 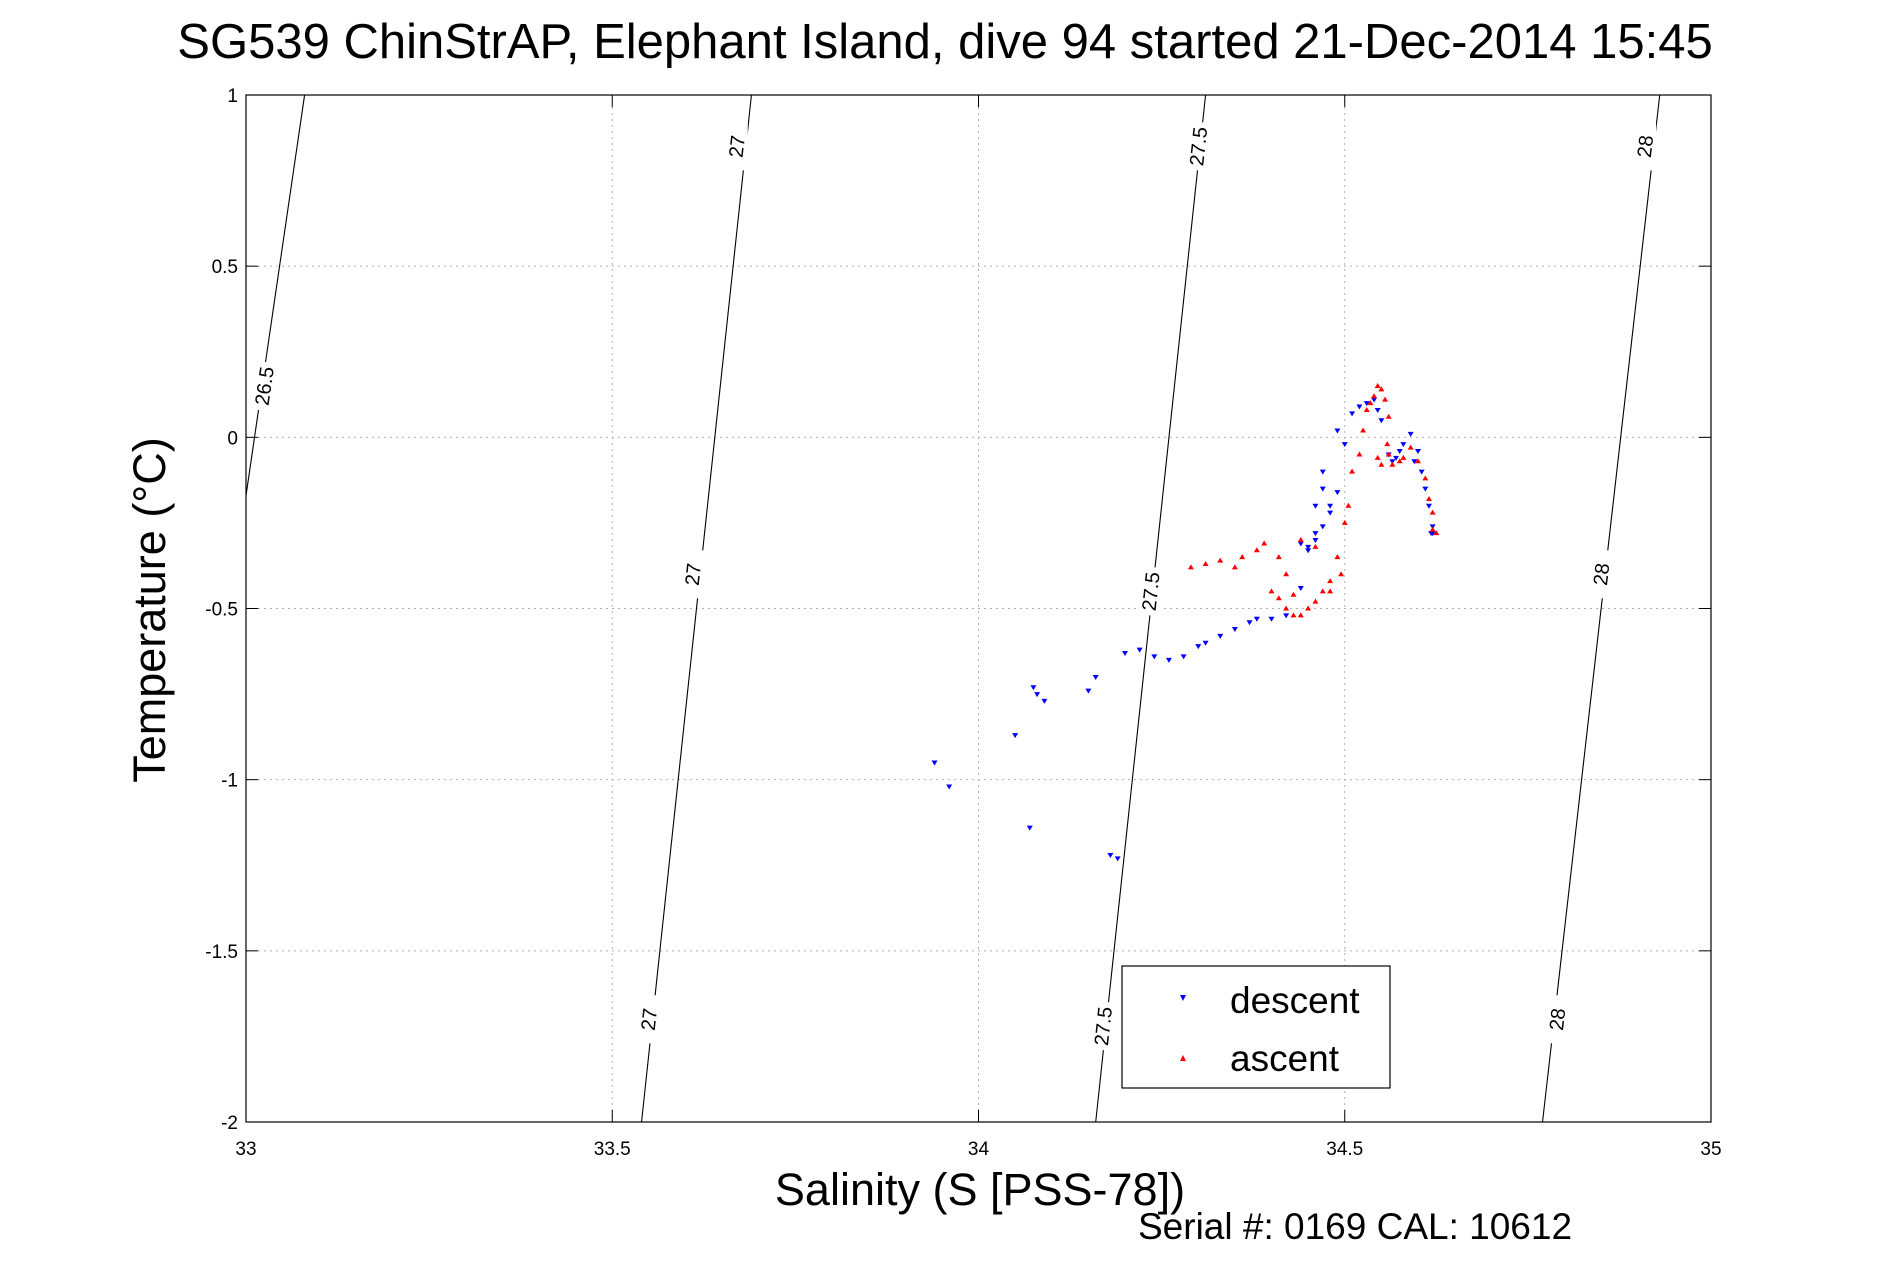 What do you see at coordinates (225, 267) in the screenshot?
I see `y-tick-label: 0.5` at bounding box center [225, 267].